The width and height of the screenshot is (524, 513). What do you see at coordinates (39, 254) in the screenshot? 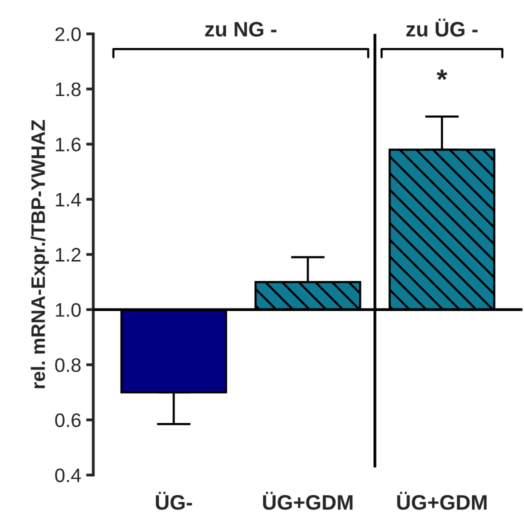
I see `y-axis-title: rel. mRNA-Expr./TBP-YWHAZ` at bounding box center [39, 254].